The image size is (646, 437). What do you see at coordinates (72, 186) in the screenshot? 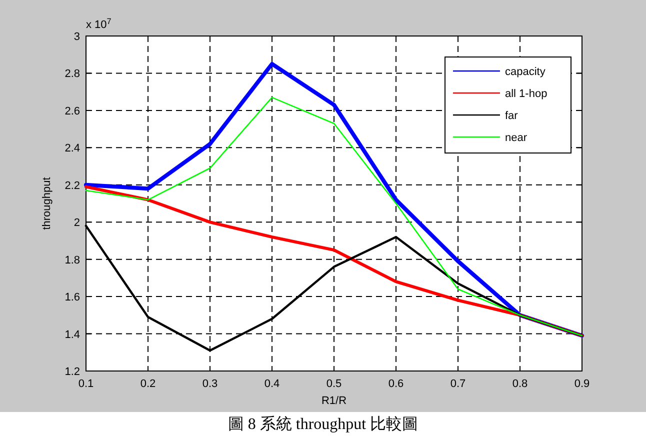
I see `y-tick-label: 2.2` at bounding box center [72, 186].